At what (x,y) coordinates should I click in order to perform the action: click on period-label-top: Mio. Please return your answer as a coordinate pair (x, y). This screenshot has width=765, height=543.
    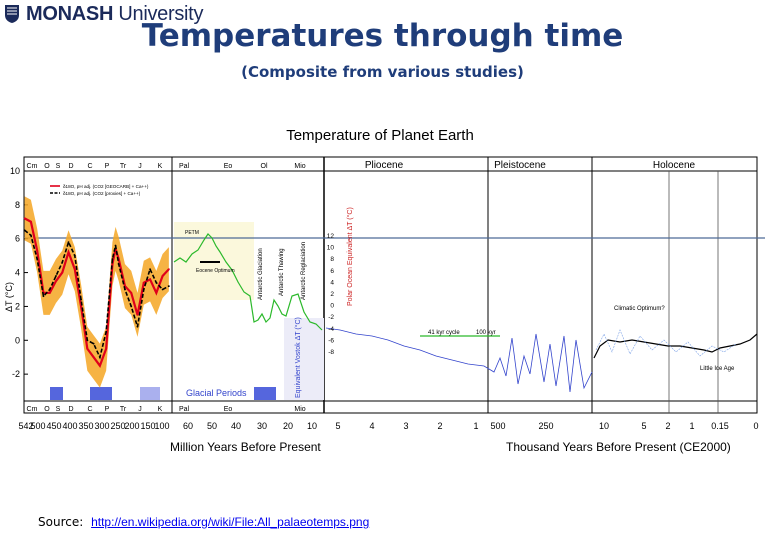
    Looking at the image, I should click on (299, 166).